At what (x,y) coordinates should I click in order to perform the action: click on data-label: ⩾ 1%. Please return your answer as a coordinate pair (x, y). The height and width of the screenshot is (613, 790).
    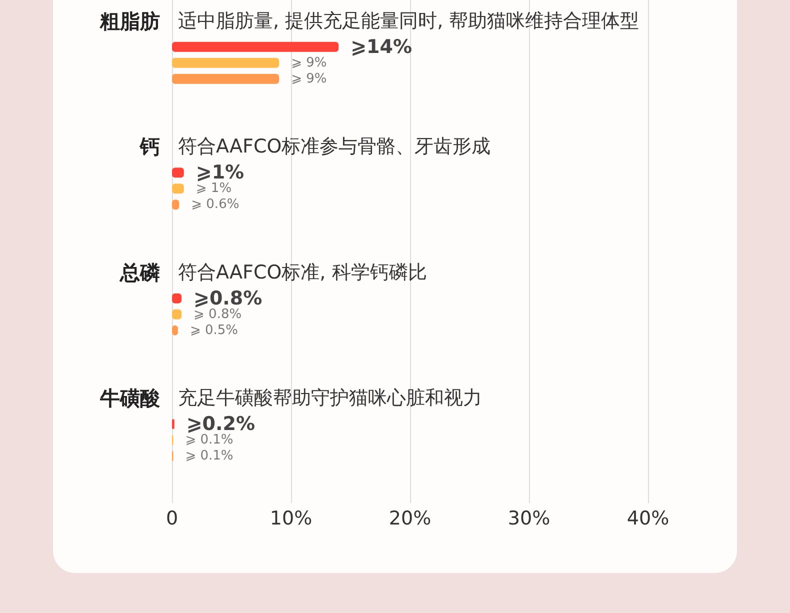
    Looking at the image, I should click on (214, 188).